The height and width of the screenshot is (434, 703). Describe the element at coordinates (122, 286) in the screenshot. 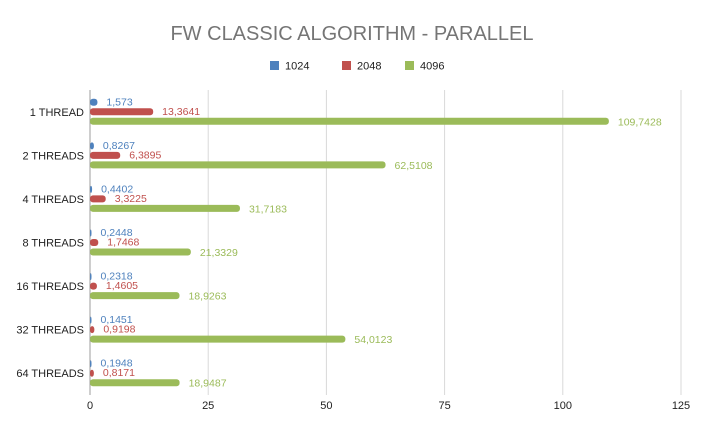

I see `data-label-2048: 1,4605` at that location.